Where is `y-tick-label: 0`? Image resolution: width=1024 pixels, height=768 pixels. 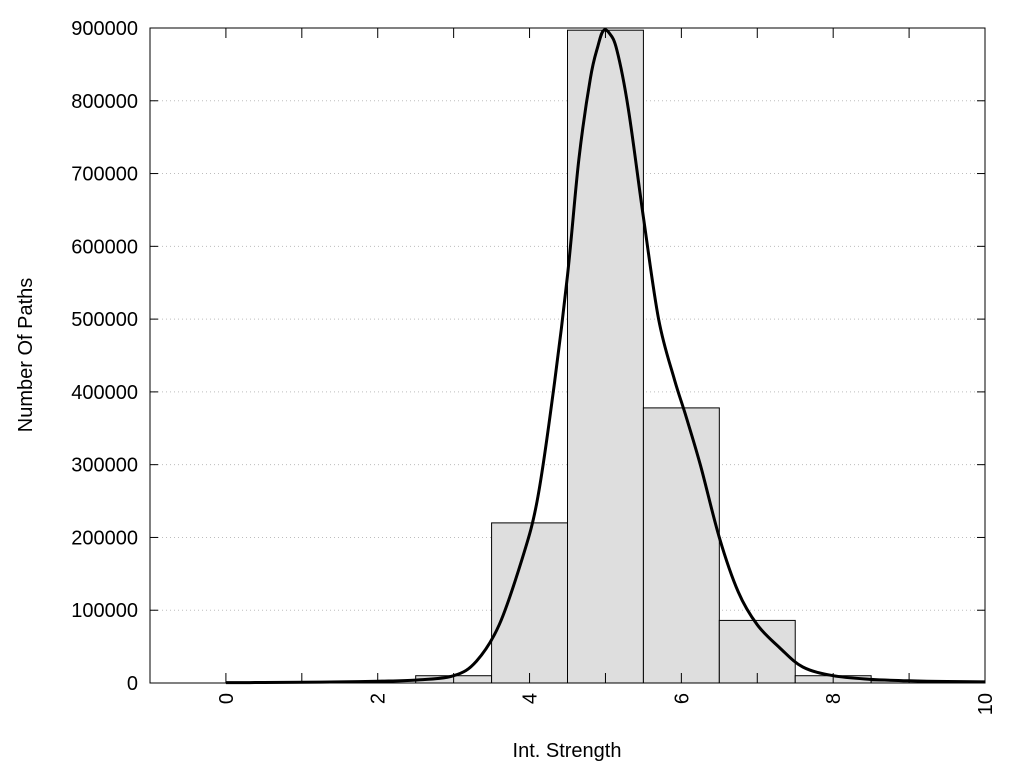 y-tick-label: 0 is located at coordinates (132, 684).